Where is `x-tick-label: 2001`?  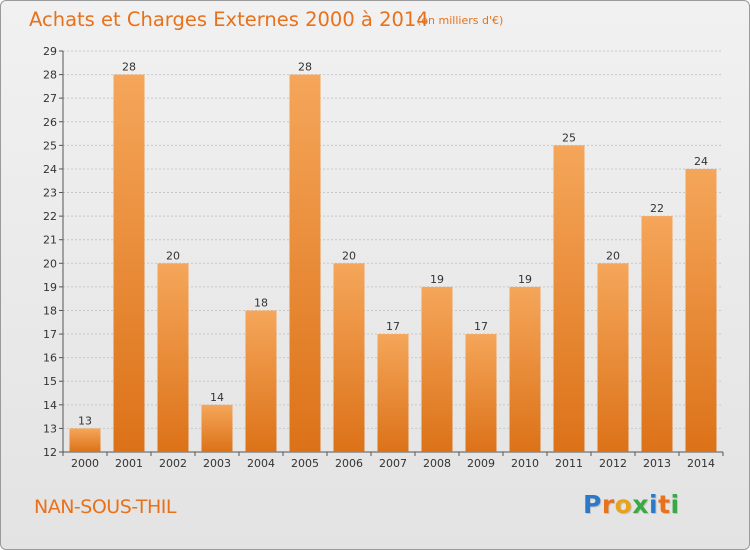 x-tick-label: 2001 is located at coordinates (129, 463).